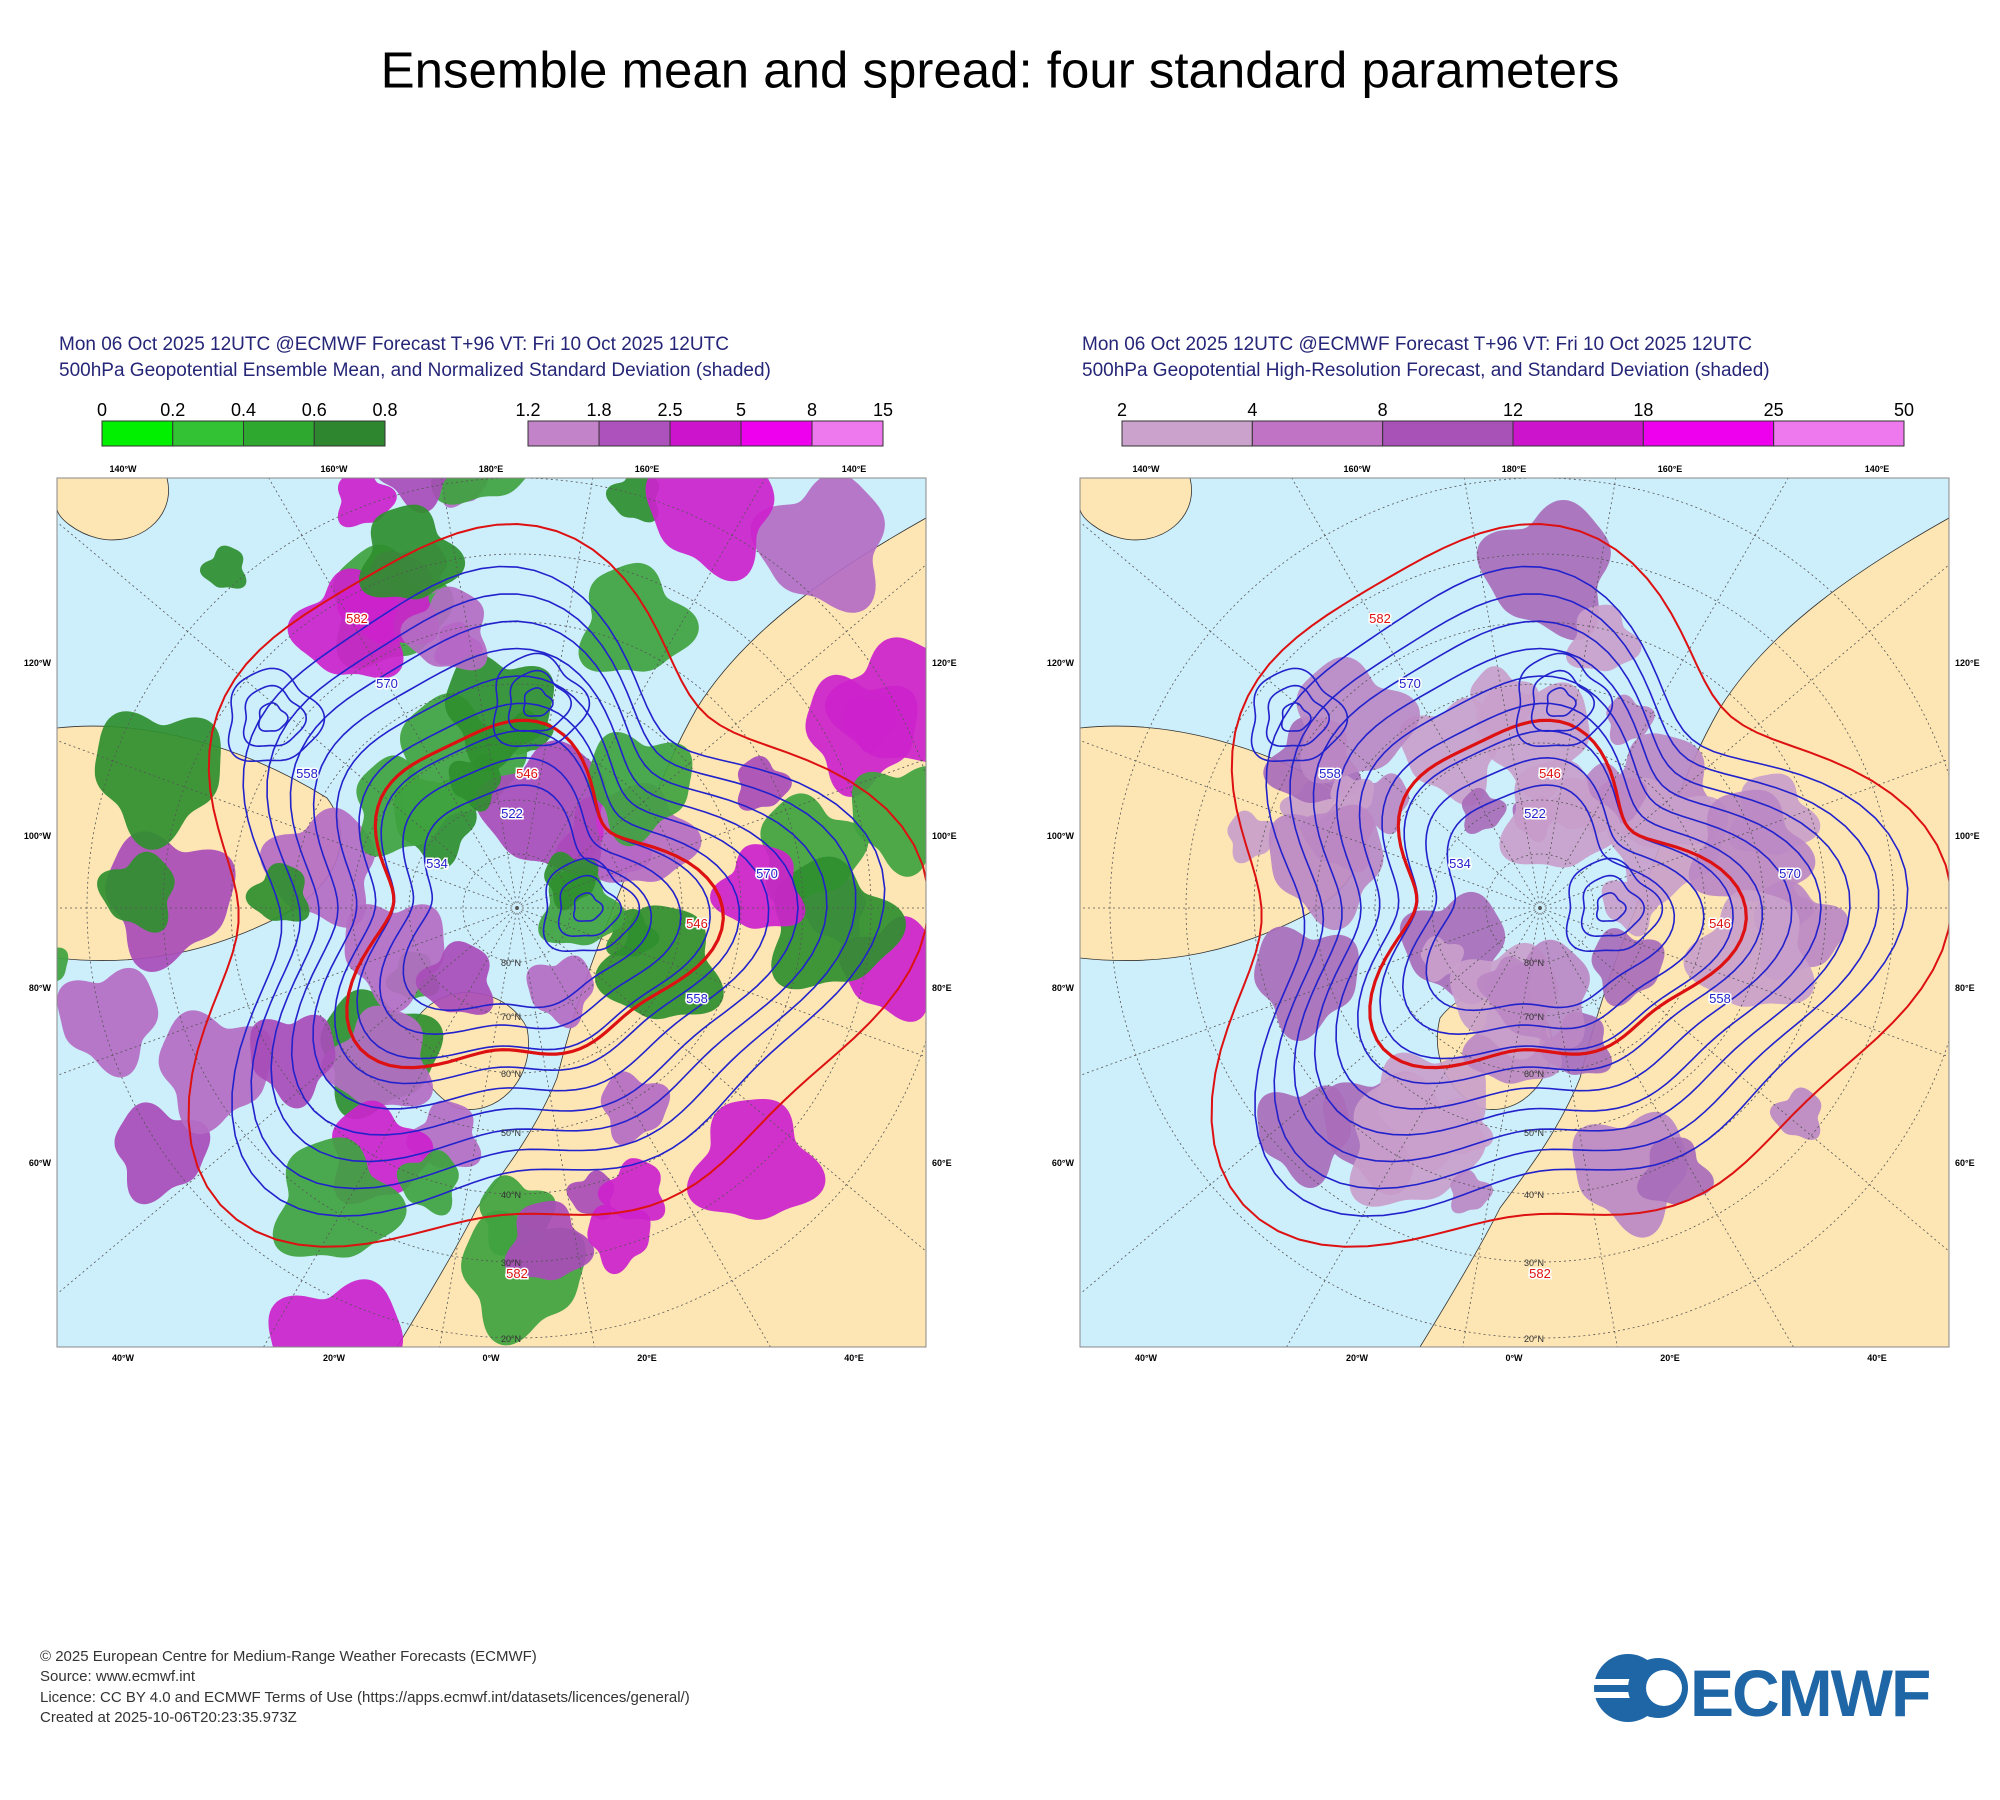 The image size is (2000, 1800). What do you see at coordinates (118, 1676) in the screenshot?
I see `footer-line: Source: www.ecmwf.int` at bounding box center [118, 1676].